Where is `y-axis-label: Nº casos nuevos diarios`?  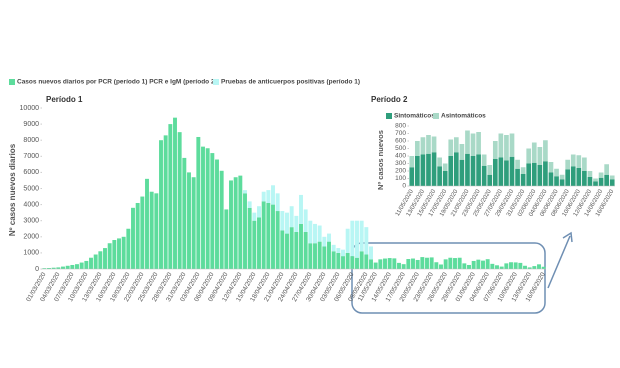
y-axis-label: Nº casos nuevos diarios is located at coordinates (12, 189).